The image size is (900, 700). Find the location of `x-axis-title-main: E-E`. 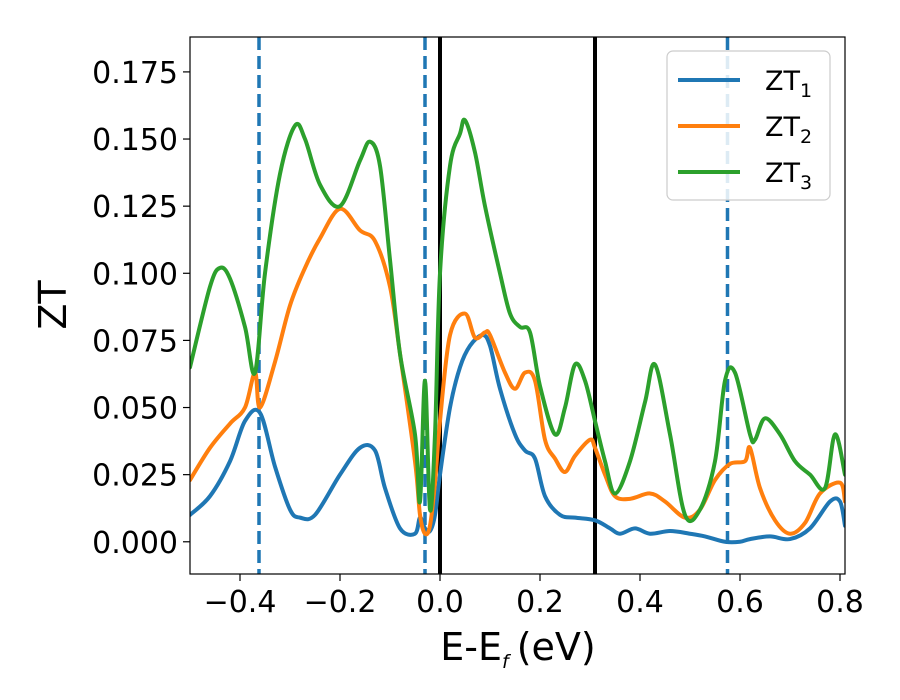

x-axis-title-main: E-E is located at coordinates (471, 647).